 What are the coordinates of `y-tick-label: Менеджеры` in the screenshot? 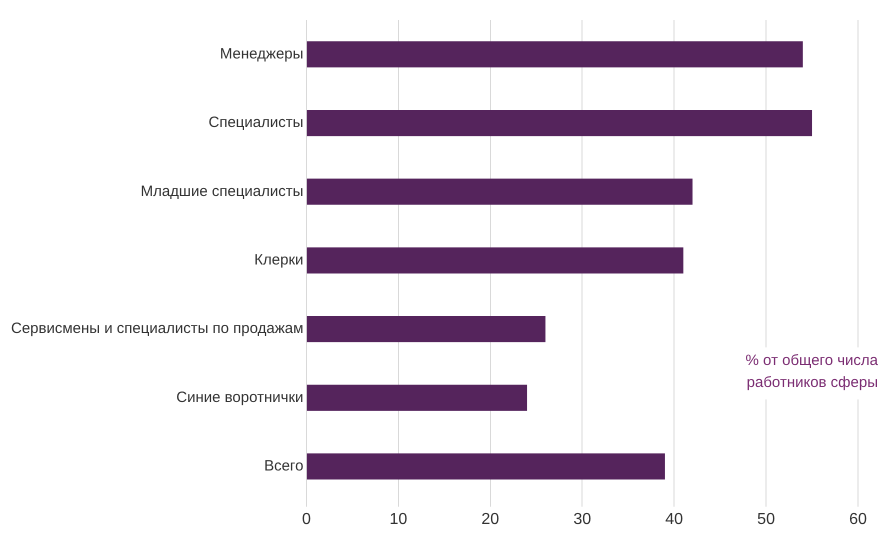 It's located at (262, 53).